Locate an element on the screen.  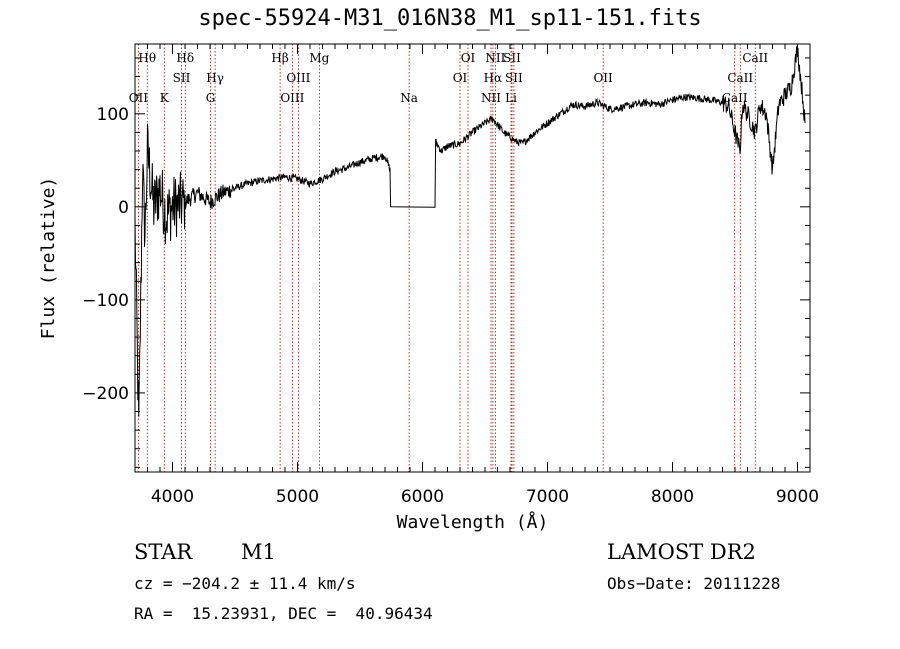
obs-date-label: Obs−Date: 20111228 is located at coordinates (694, 583).